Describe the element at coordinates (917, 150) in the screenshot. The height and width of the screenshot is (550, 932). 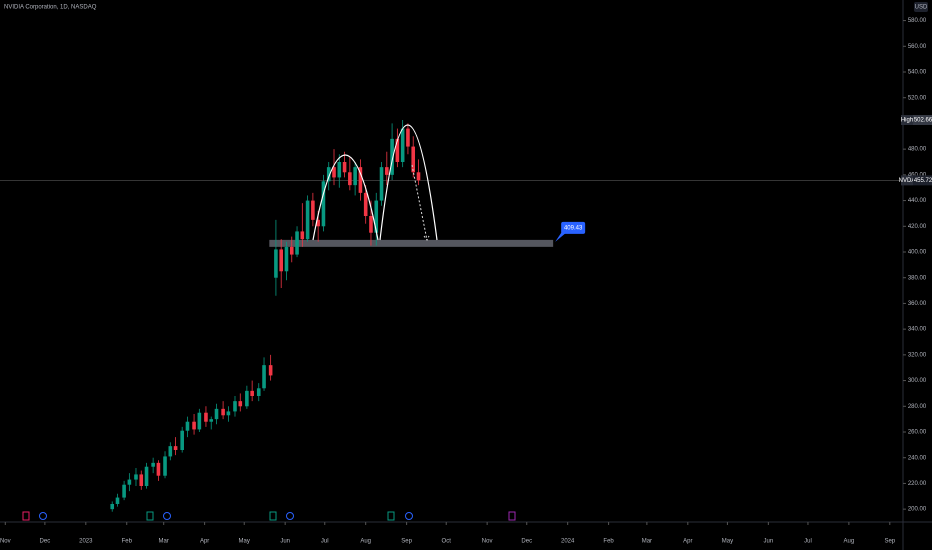
I see `y-tick-label: 480.00` at that location.